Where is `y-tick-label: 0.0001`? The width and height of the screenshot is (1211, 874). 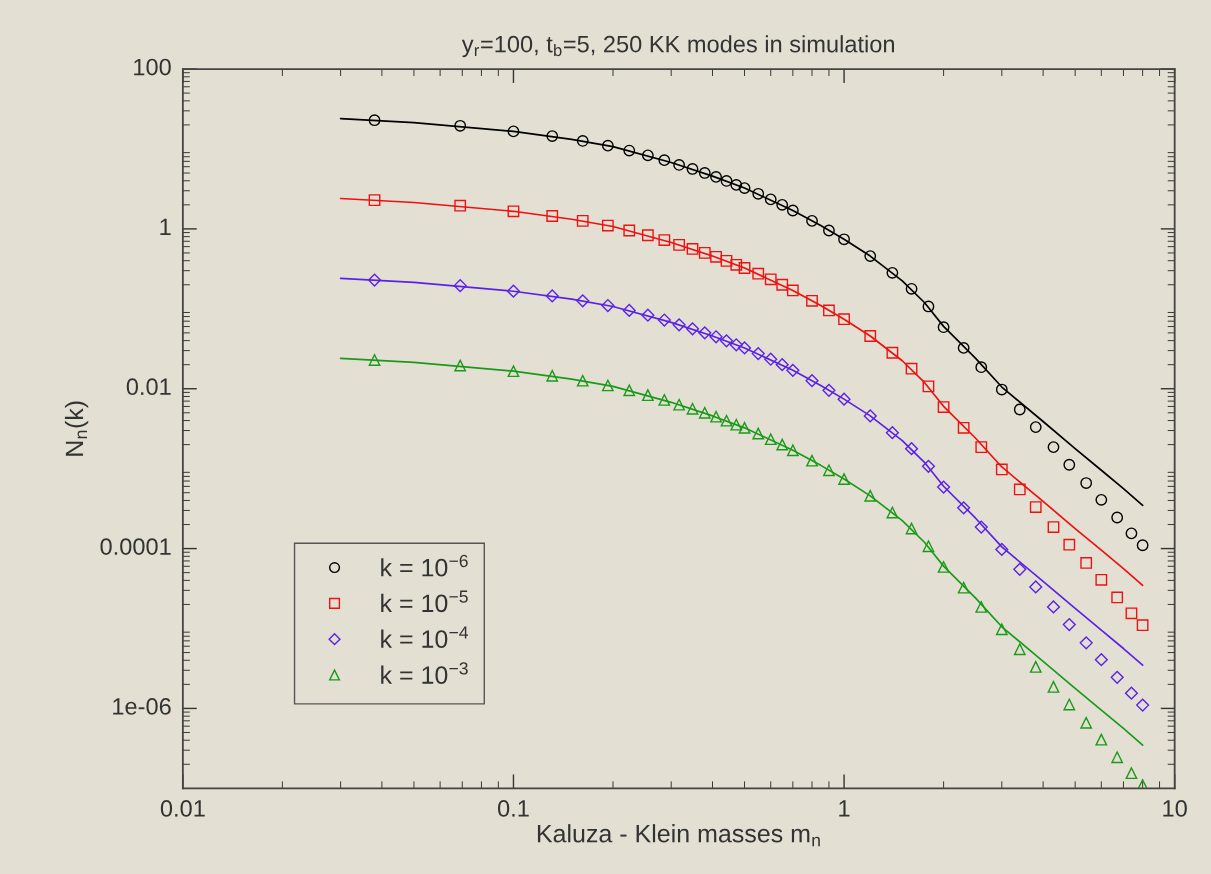 y-tick-label: 0.0001 is located at coordinates (135, 546).